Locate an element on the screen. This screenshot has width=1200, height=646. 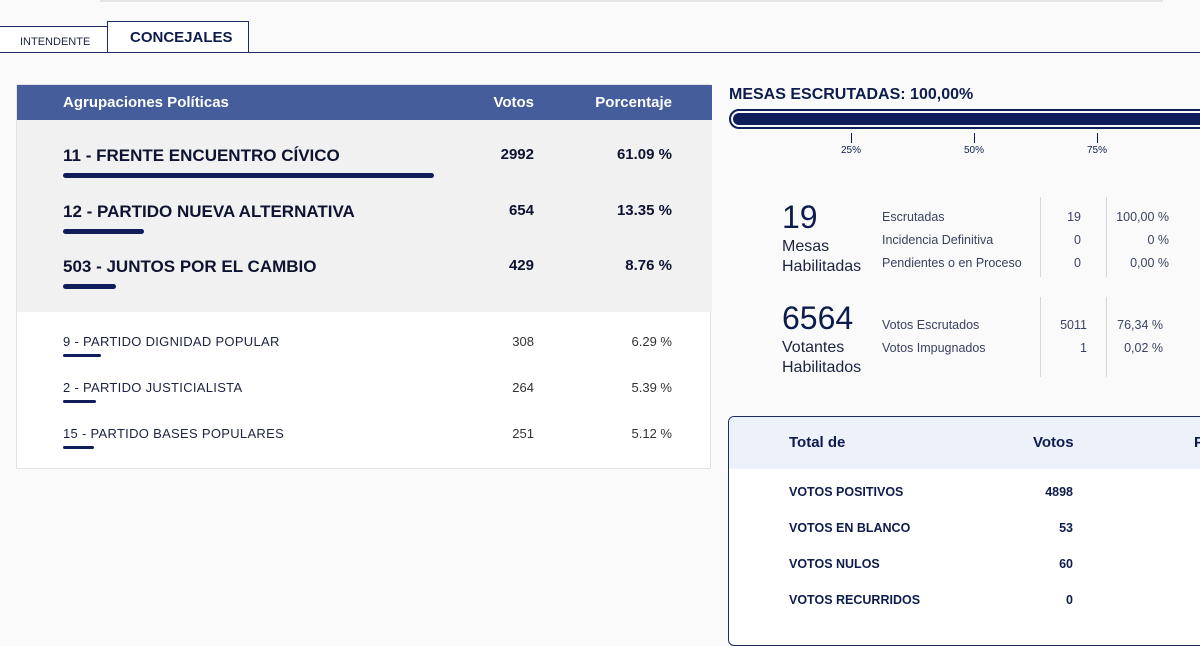
progress-tick: 75% is located at coordinates (1097, 144).